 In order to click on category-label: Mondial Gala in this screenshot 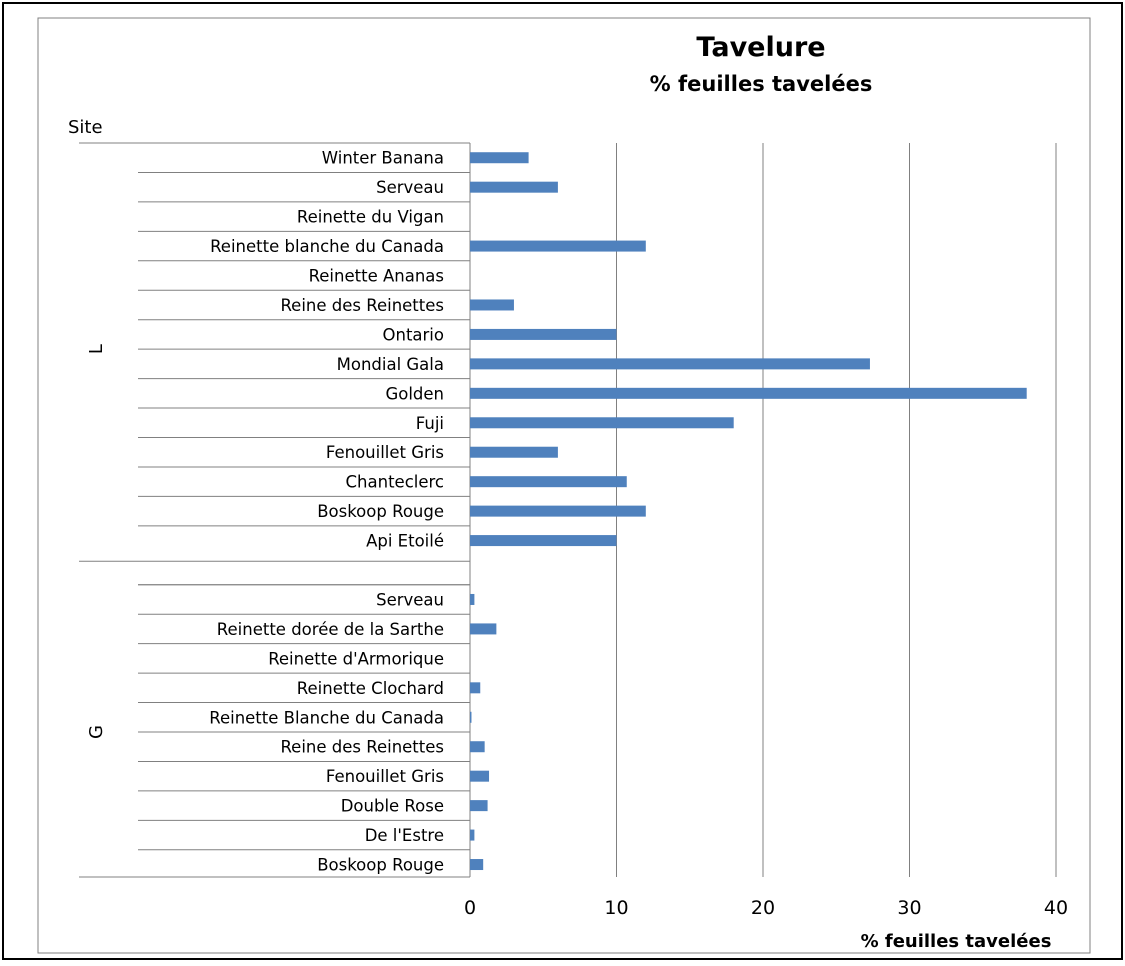, I will do `click(390, 364)`.